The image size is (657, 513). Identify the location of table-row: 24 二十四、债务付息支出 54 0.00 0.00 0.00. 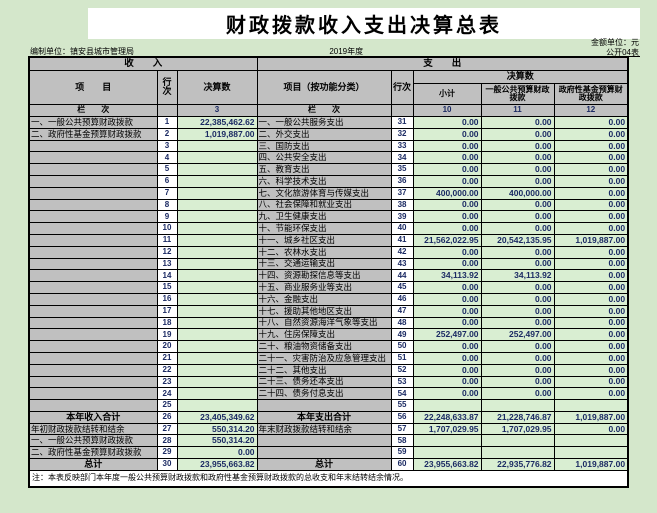
(328, 394).